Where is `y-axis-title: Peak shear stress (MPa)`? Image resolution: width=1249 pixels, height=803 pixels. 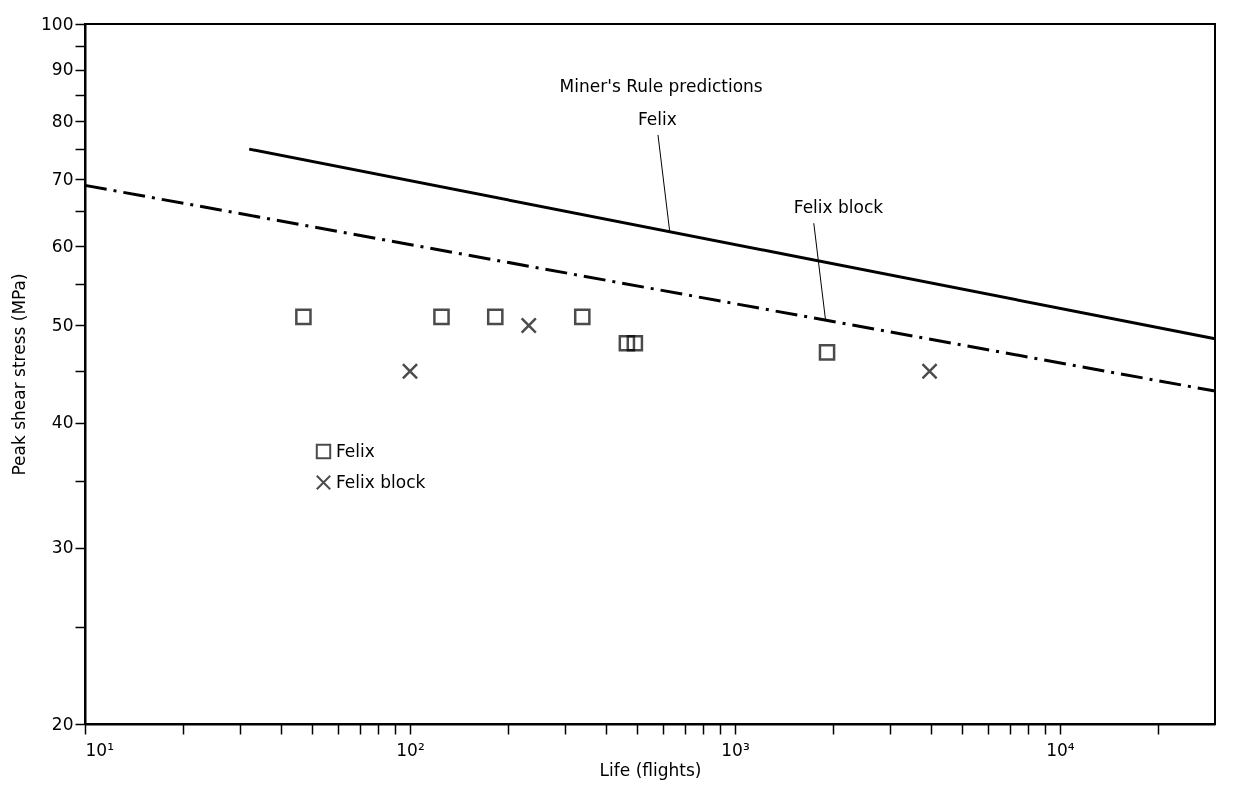
y-axis-title: Peak shear stress (MPa) is located at coordinates (19, 374).